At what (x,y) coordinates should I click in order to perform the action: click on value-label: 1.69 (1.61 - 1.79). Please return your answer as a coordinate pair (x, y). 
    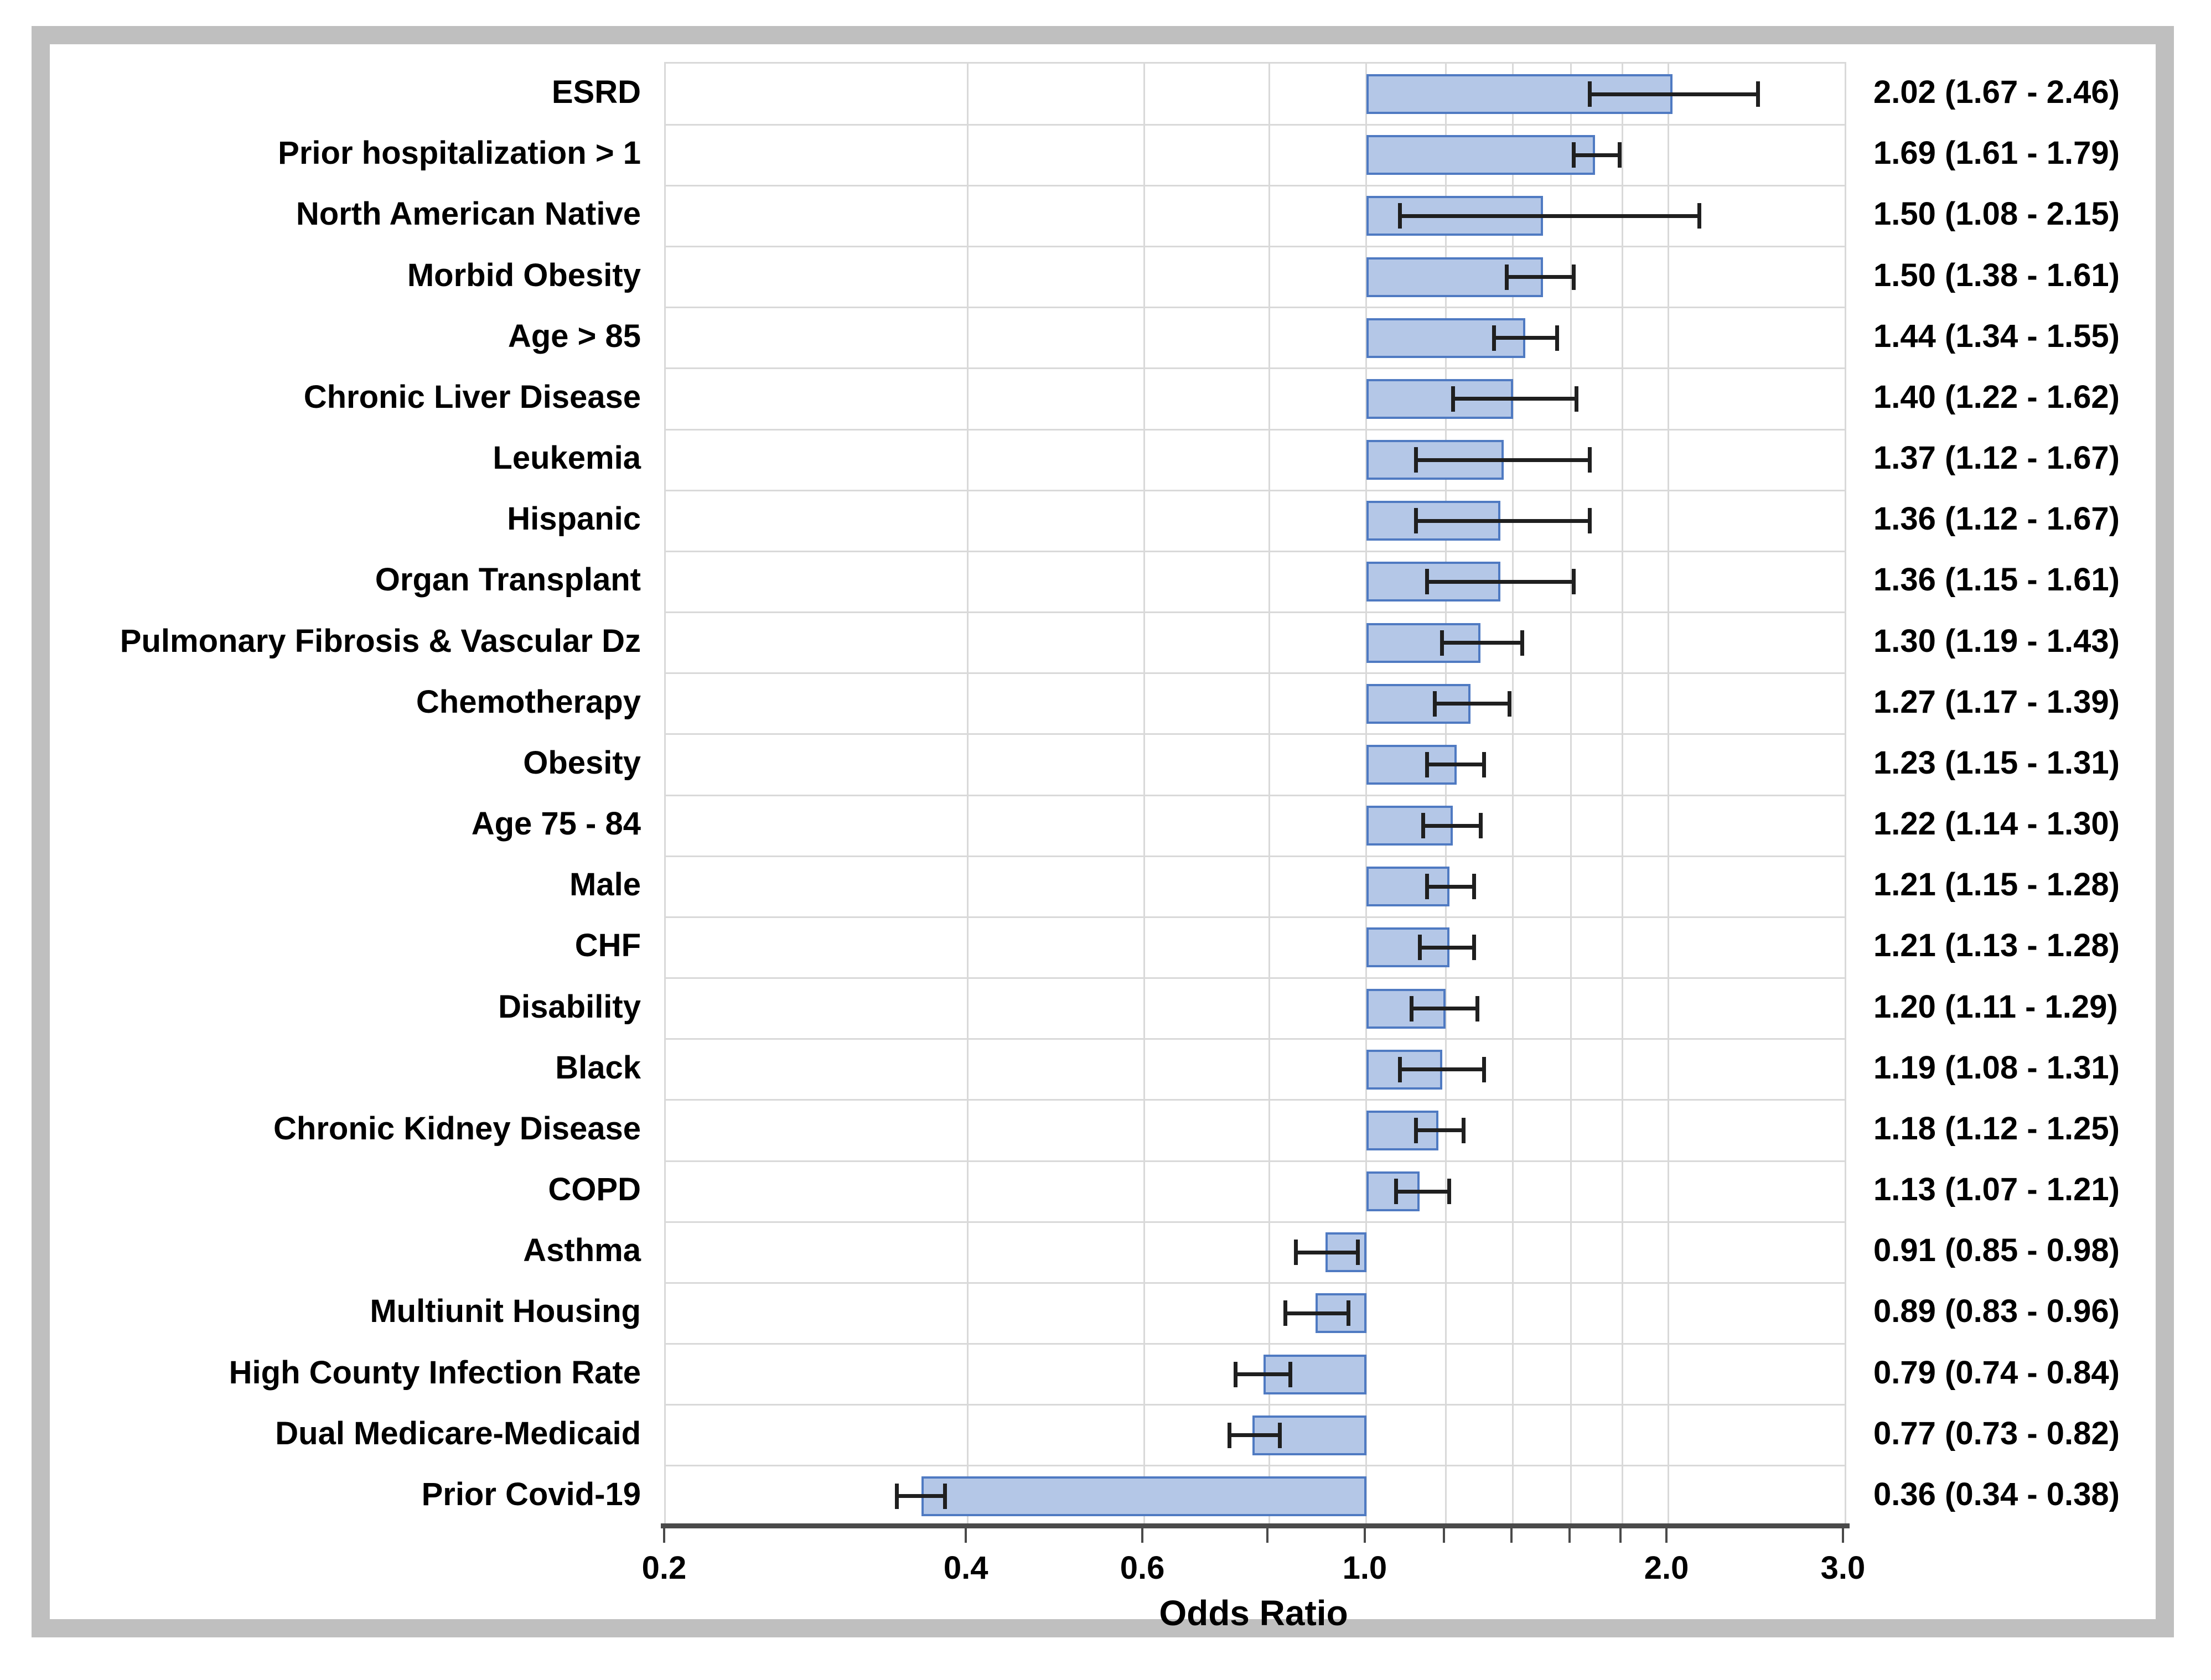
    Looking at the image, I should click on (1997, 154).